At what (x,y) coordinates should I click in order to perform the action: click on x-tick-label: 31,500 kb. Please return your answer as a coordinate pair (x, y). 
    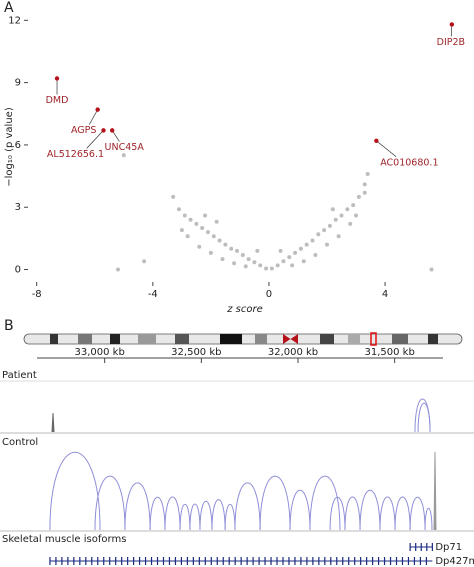
    Looking at the image, I should click on (390, 352).